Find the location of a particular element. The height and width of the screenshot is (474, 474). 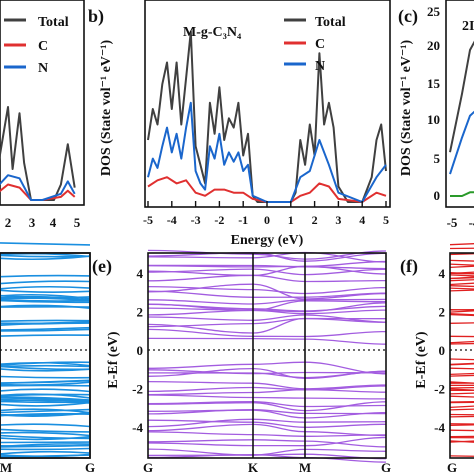

tick-e-k0: G is located at coordinates (148, 467).